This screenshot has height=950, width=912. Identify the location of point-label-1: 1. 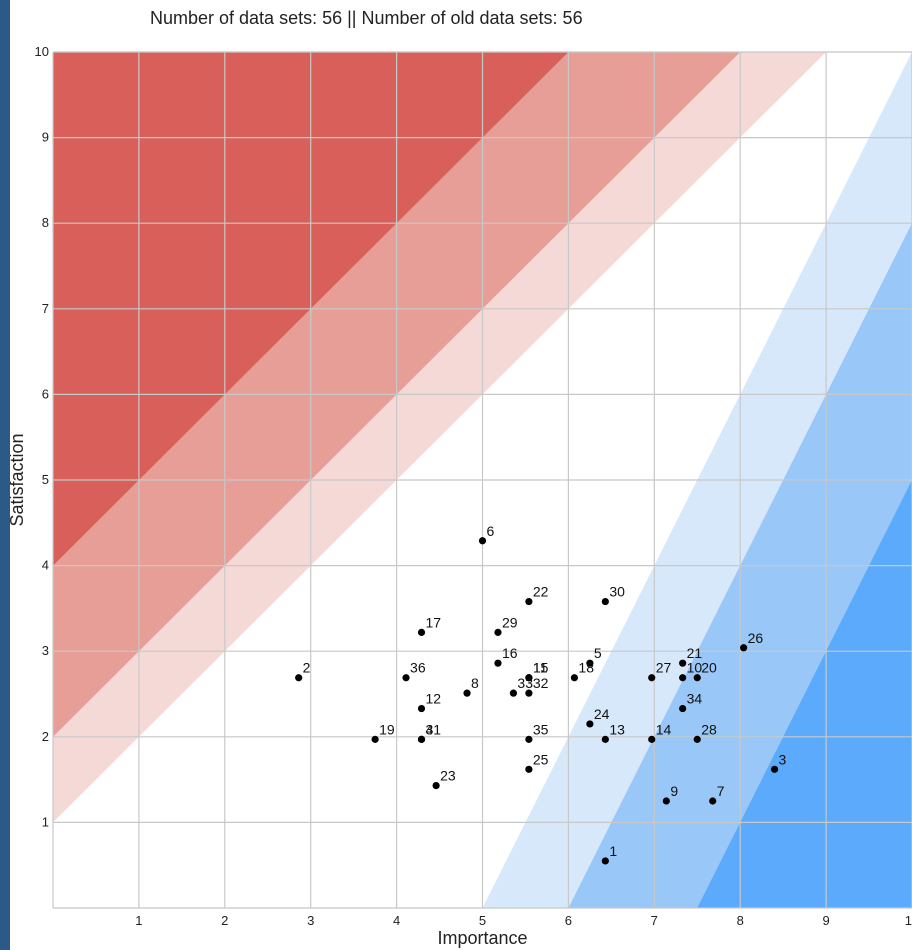
(613, 851).